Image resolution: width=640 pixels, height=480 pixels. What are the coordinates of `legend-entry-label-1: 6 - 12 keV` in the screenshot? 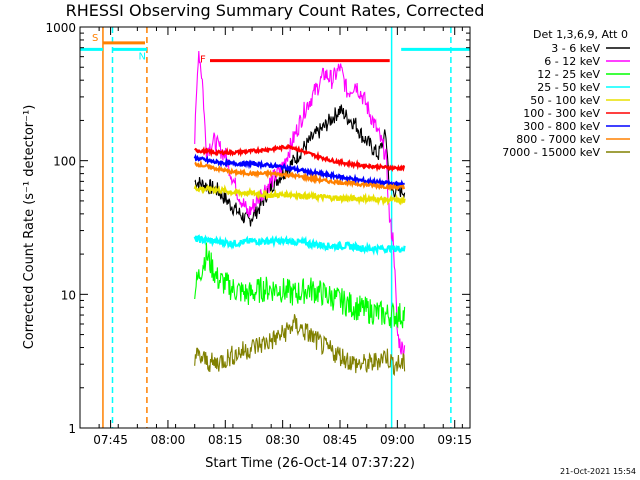 It's located at (572, 61).